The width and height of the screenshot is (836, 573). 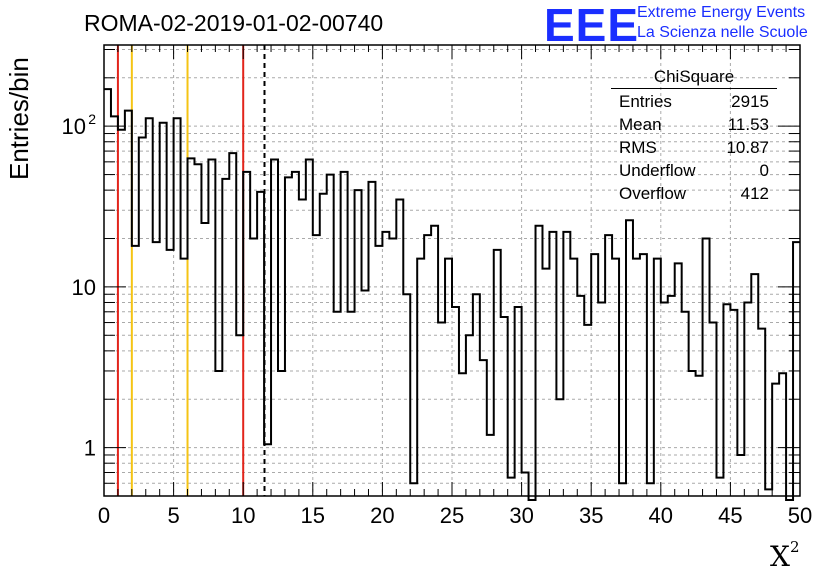 I want to click on x-tick-label: 20, so click(x=382, y=515).